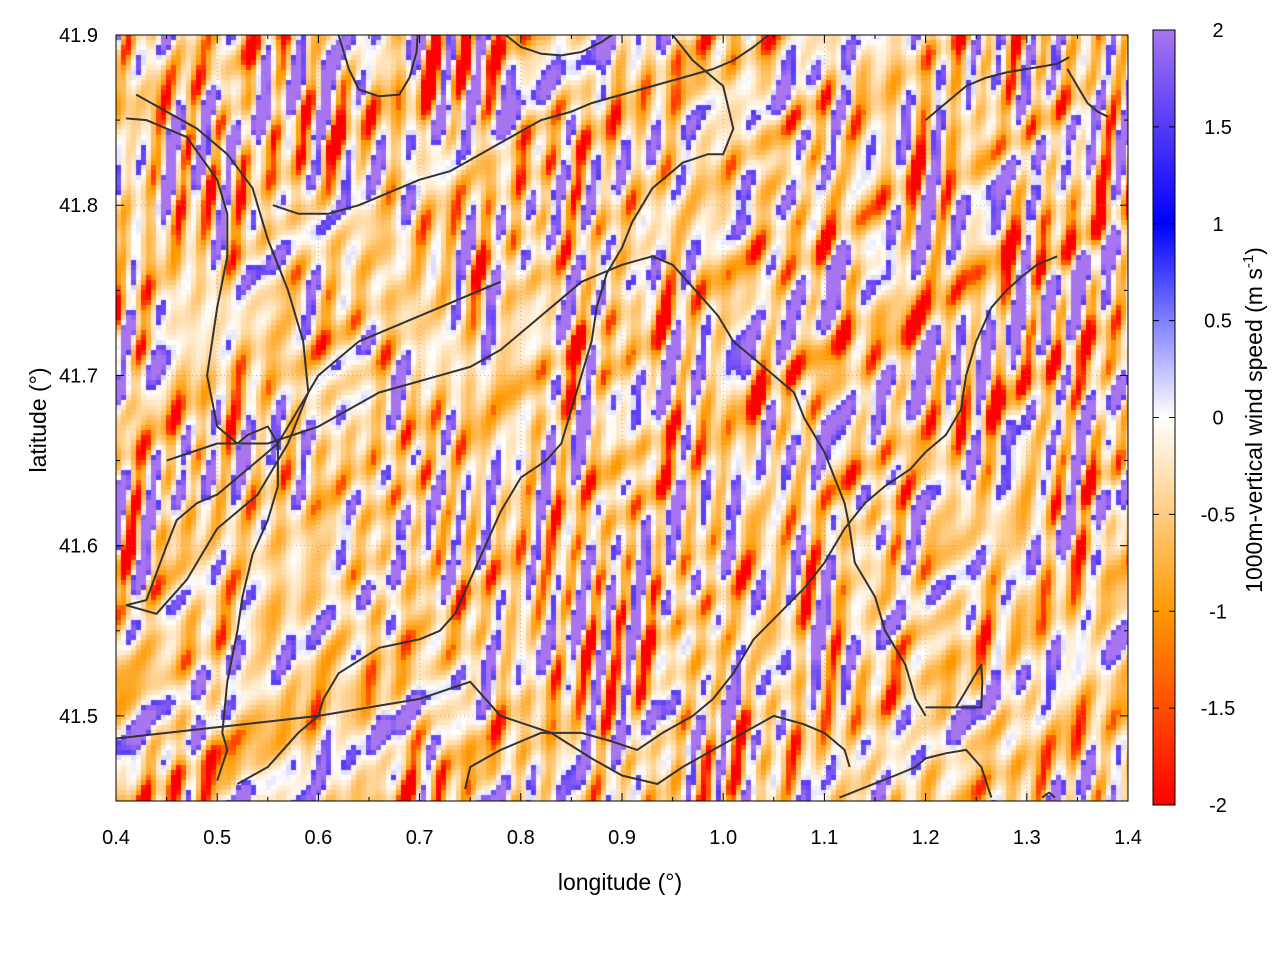  Describe the element at coordinates (1217, 31) in the screenshot. I see `colorbar-tick-label: 2` at that location.